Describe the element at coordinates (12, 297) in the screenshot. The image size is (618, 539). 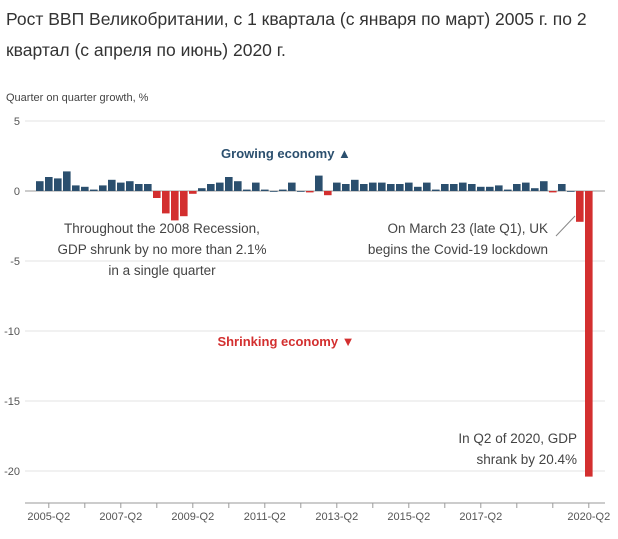
I see `y-ticks: 5 0 -5 -10 -15 -20` at that location.